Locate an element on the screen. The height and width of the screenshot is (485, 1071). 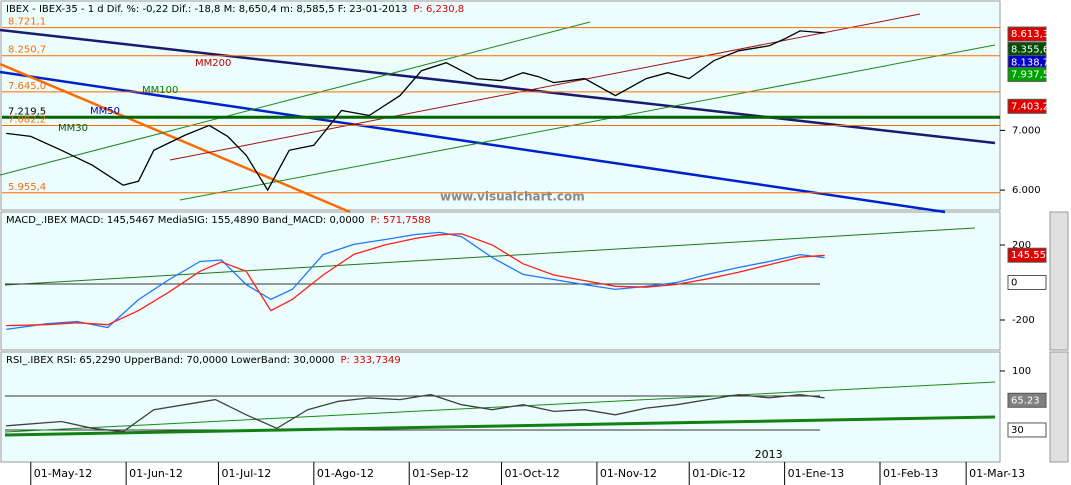
value-box: 8.355,6 is located at coordinates (1028, 49).